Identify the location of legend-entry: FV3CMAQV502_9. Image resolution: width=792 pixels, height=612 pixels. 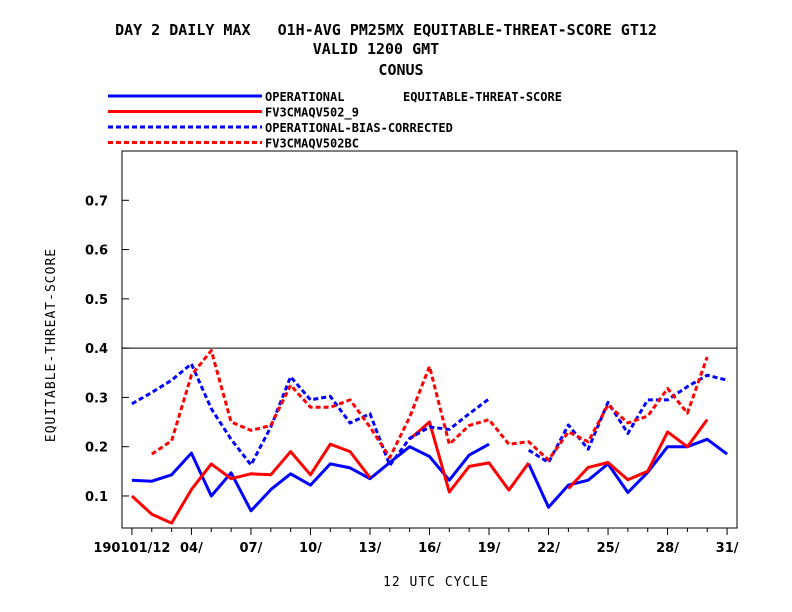
(312, 113).